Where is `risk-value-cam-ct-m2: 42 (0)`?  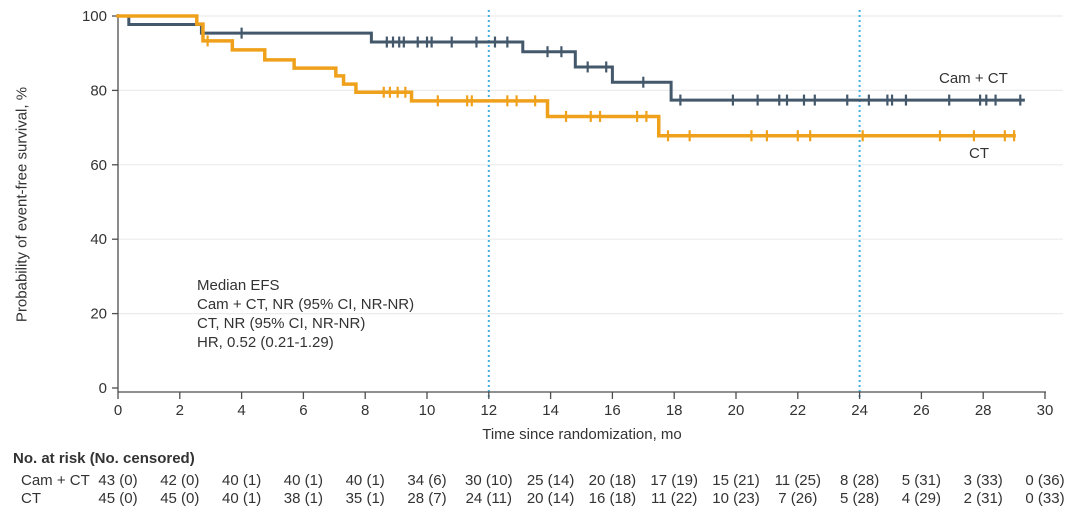 risk-value-cam-ct-m2: 42 (0) is located at coordinates (180, 480).